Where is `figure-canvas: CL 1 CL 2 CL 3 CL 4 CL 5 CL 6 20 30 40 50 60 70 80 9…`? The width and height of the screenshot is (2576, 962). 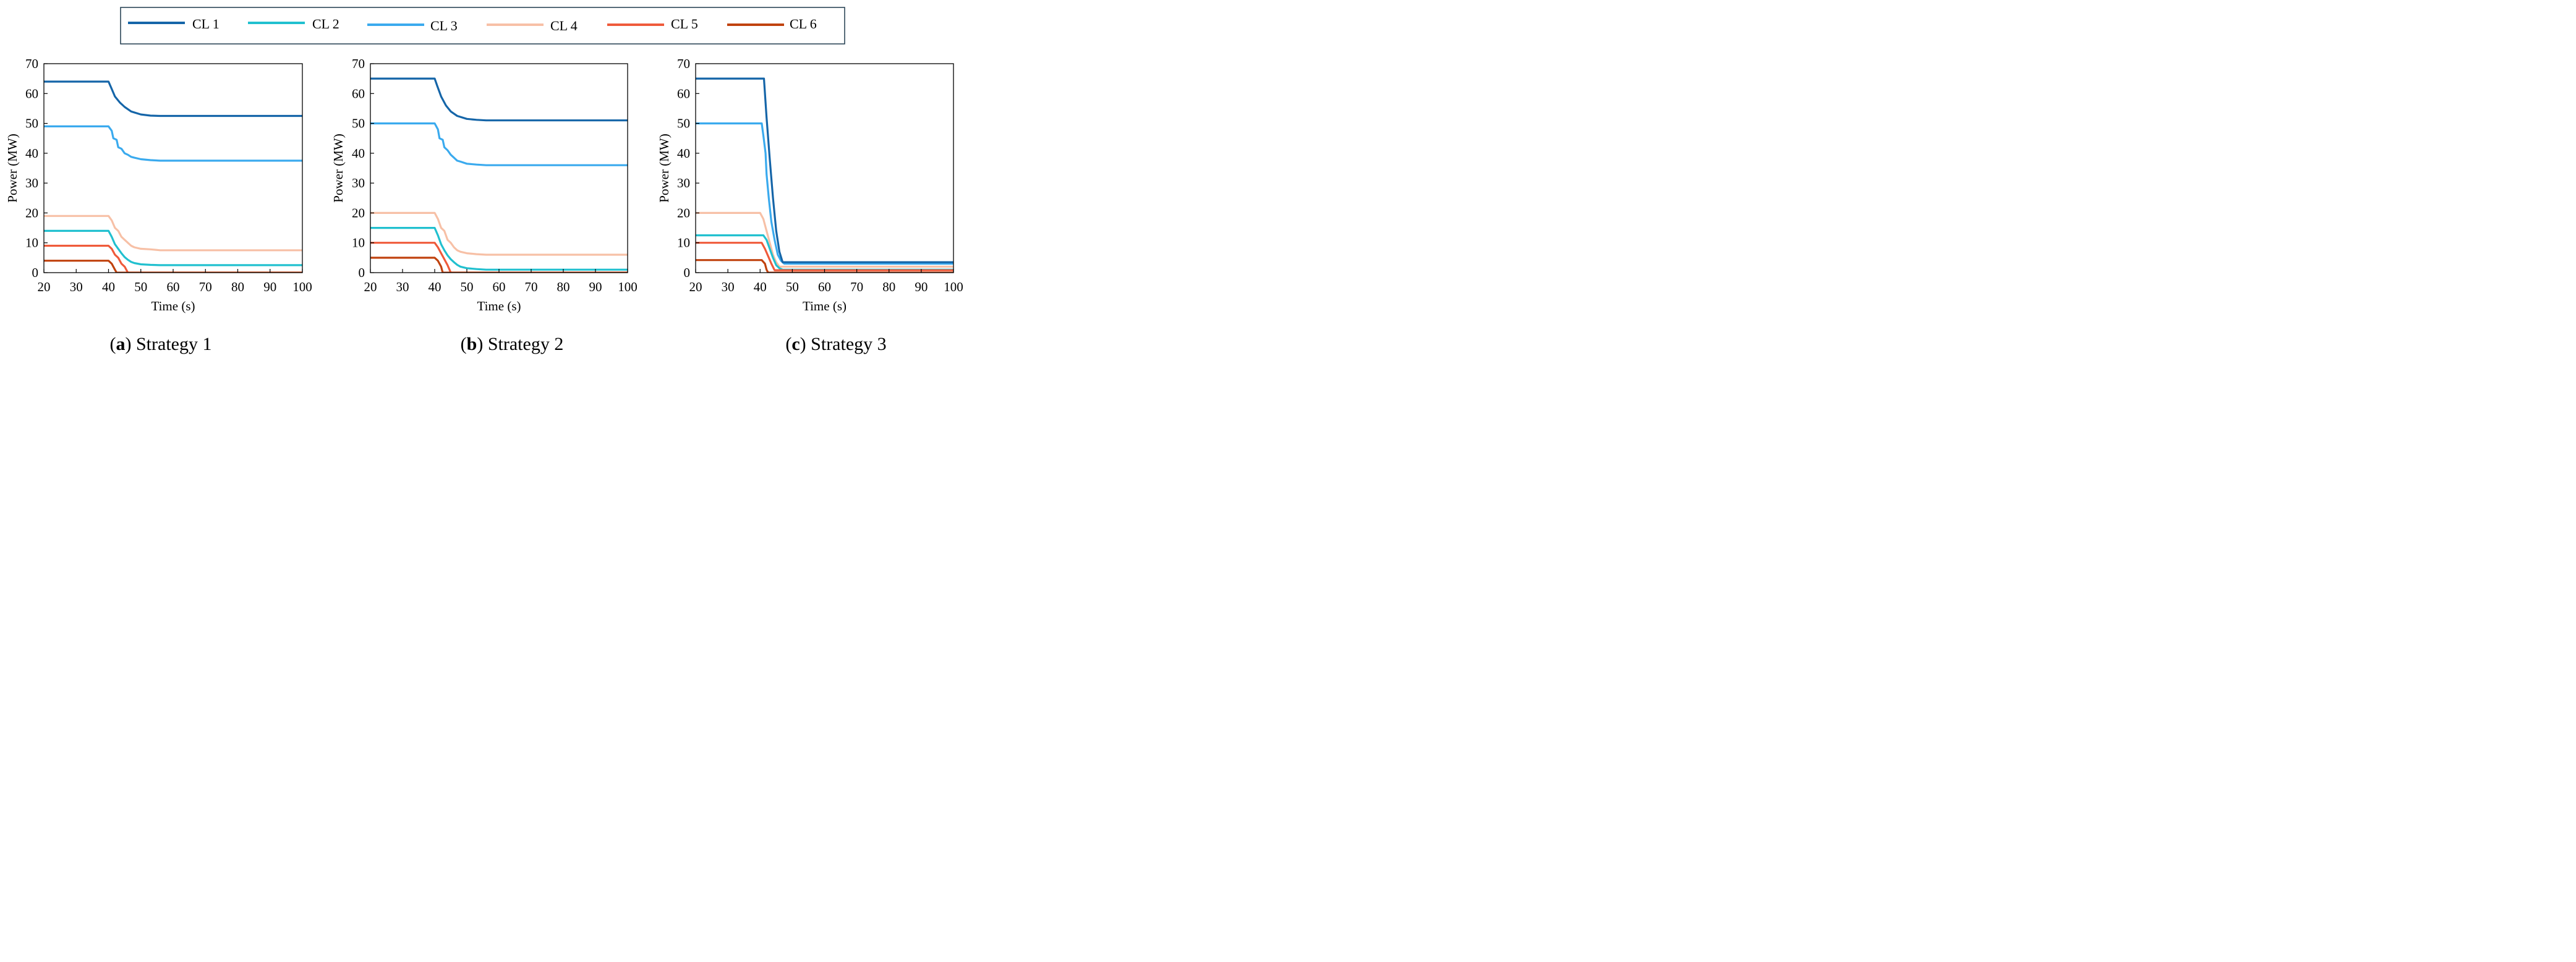 figure-canvas: CL 1 CL 2 CL 3 CL 4 CL 5 CL 6 20 30 40 50 60 70 80 9… is located at coordinates (484, 180).